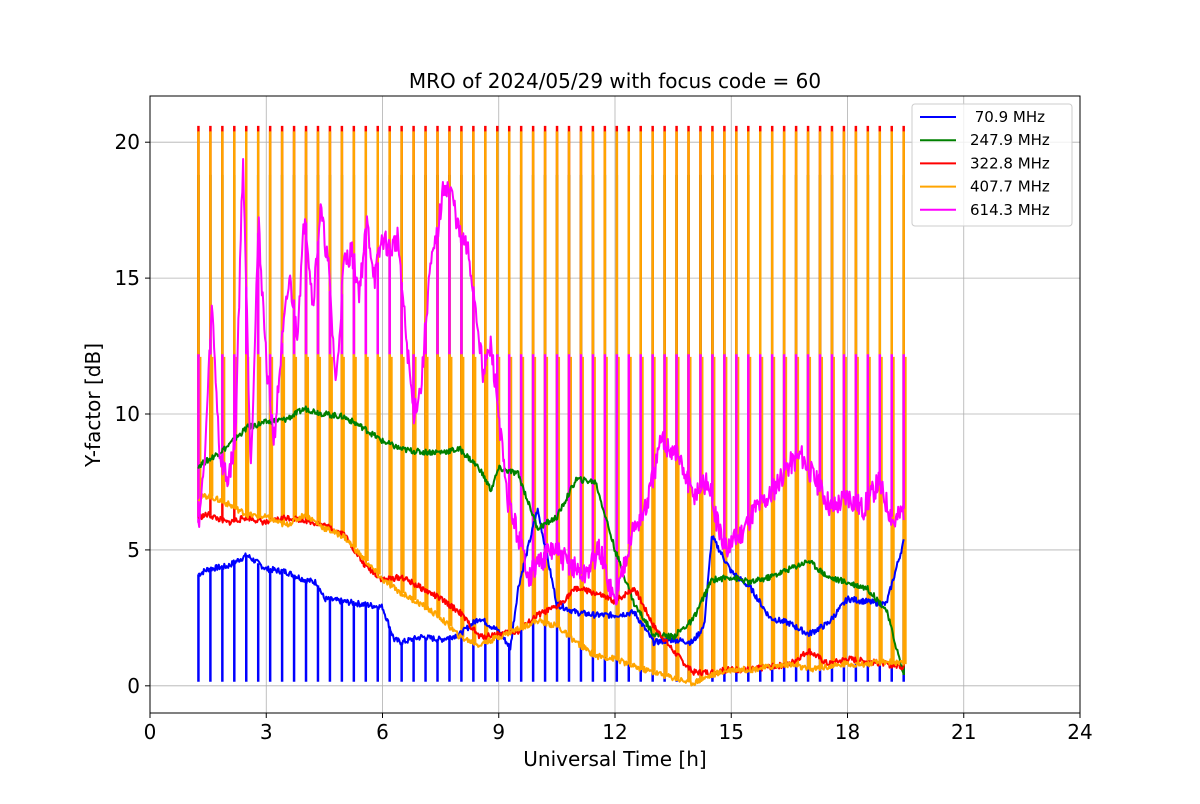 Image resolution: width=1200 pixels, height=804 pixels. What do you see at coordinates (1007, 117) in the screenshot?
I see `legend-label: 70.9 MHz` at bounding box center [1007, 117].